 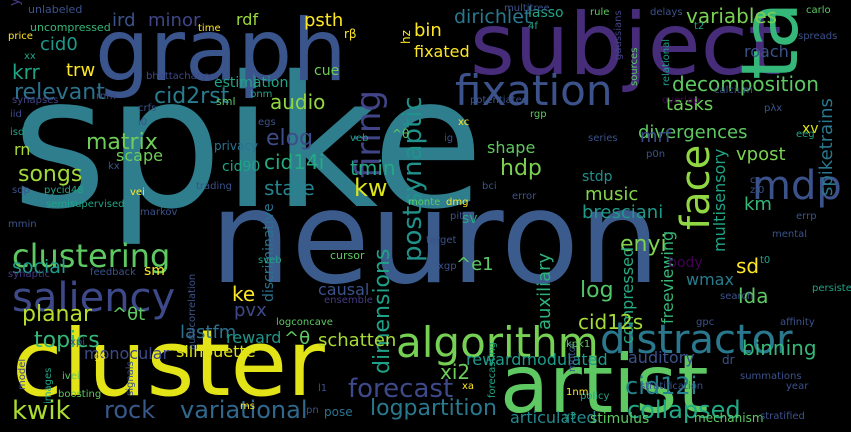 What do you see at coordinates (634, 66) in the screenshot?
I see `word: sources` at bounding box center [634, 66].